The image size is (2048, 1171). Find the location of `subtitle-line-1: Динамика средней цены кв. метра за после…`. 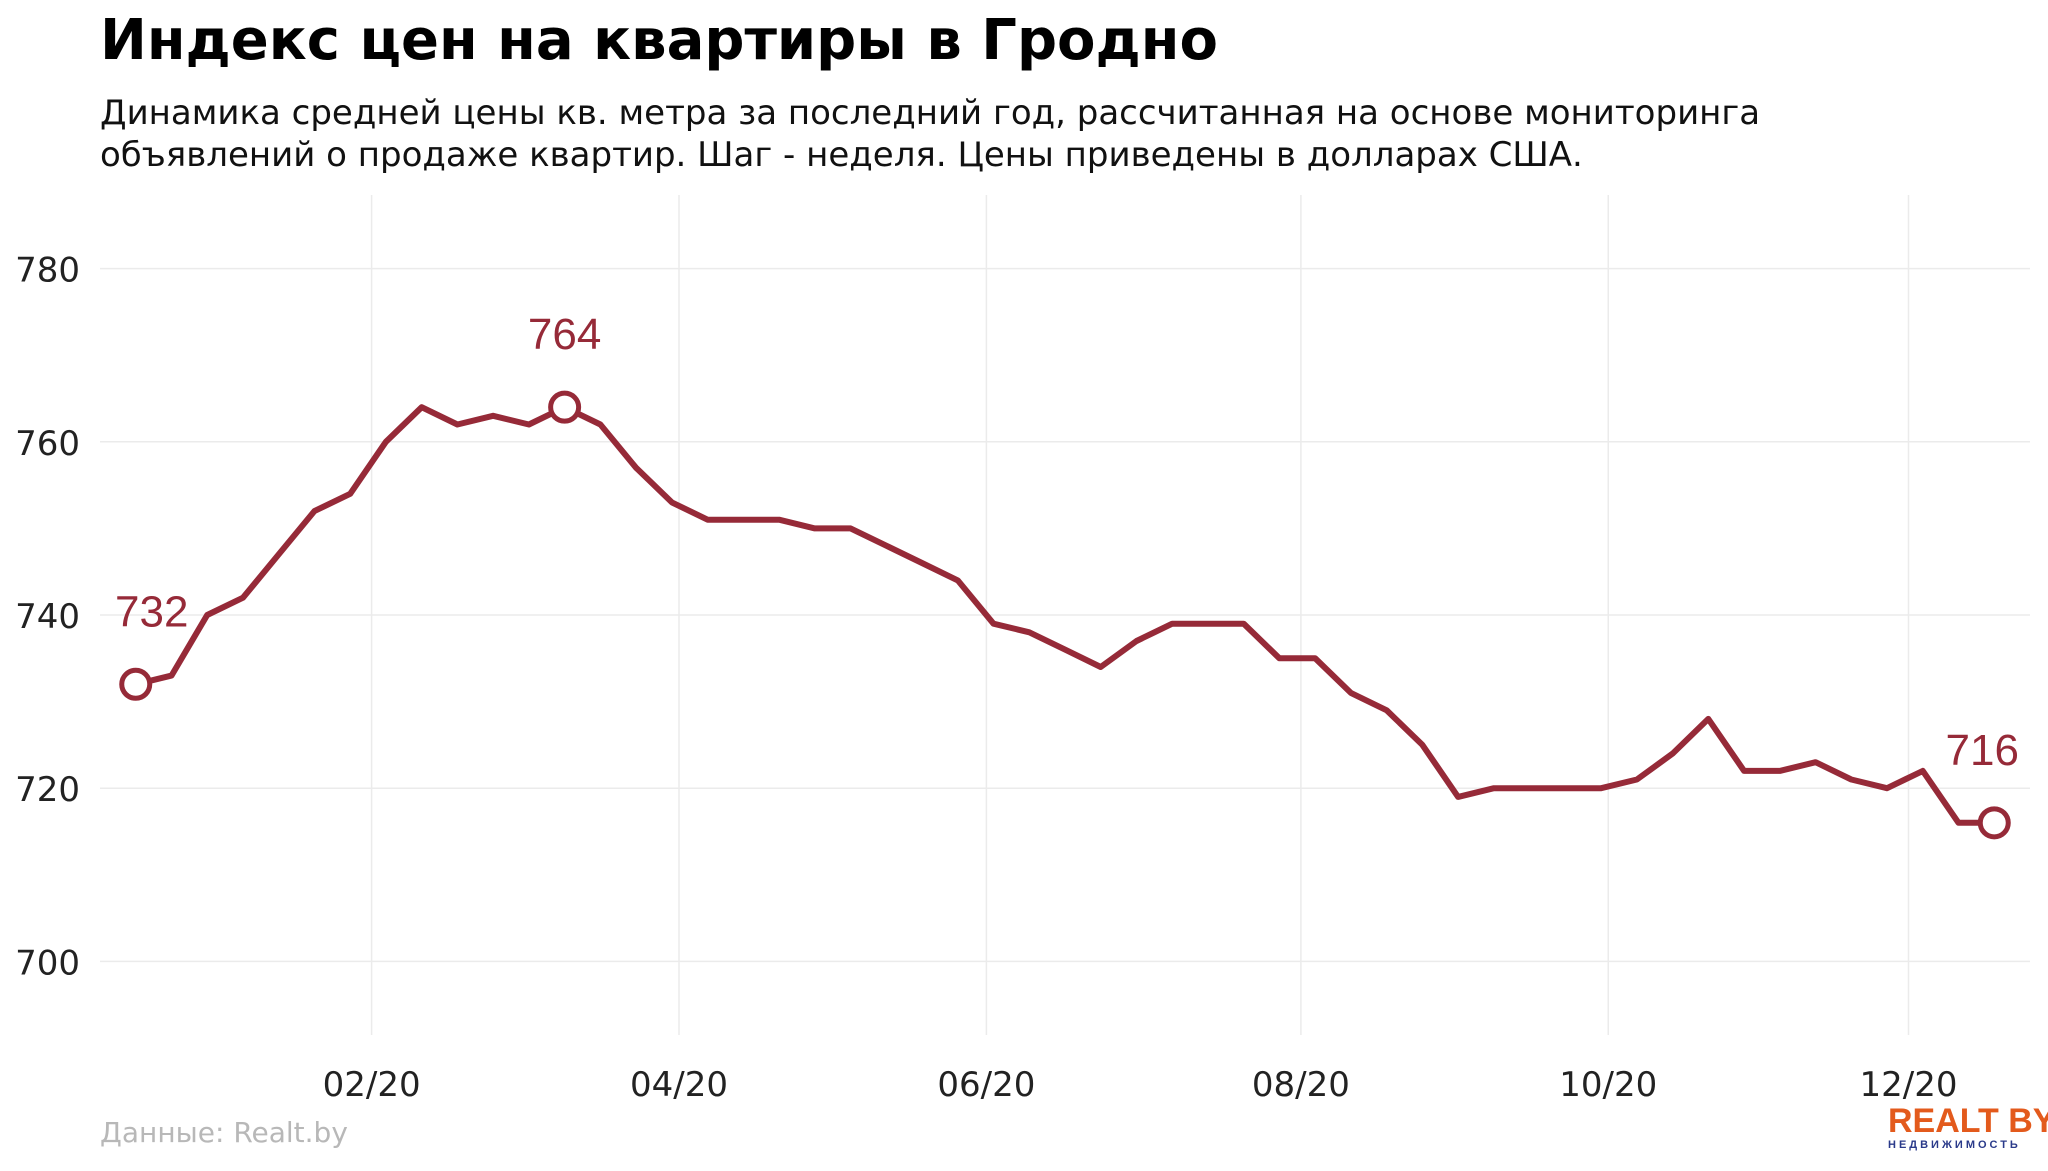

subtitle-line-1: Динамика средней цены кв. метра за после… is located at coordinates (930, 113).